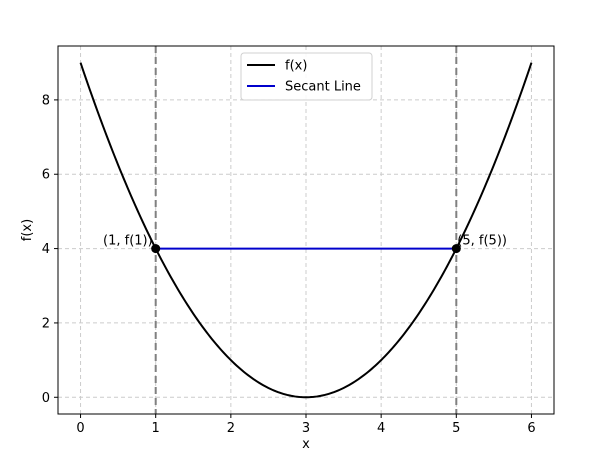 Image resolution: width=593 pixels, height=450 pixels. Describe the element at coordinates (305, 244) in the screenshot. I see `marked-points: (1, f(1)) (5, f(5))` at that location.